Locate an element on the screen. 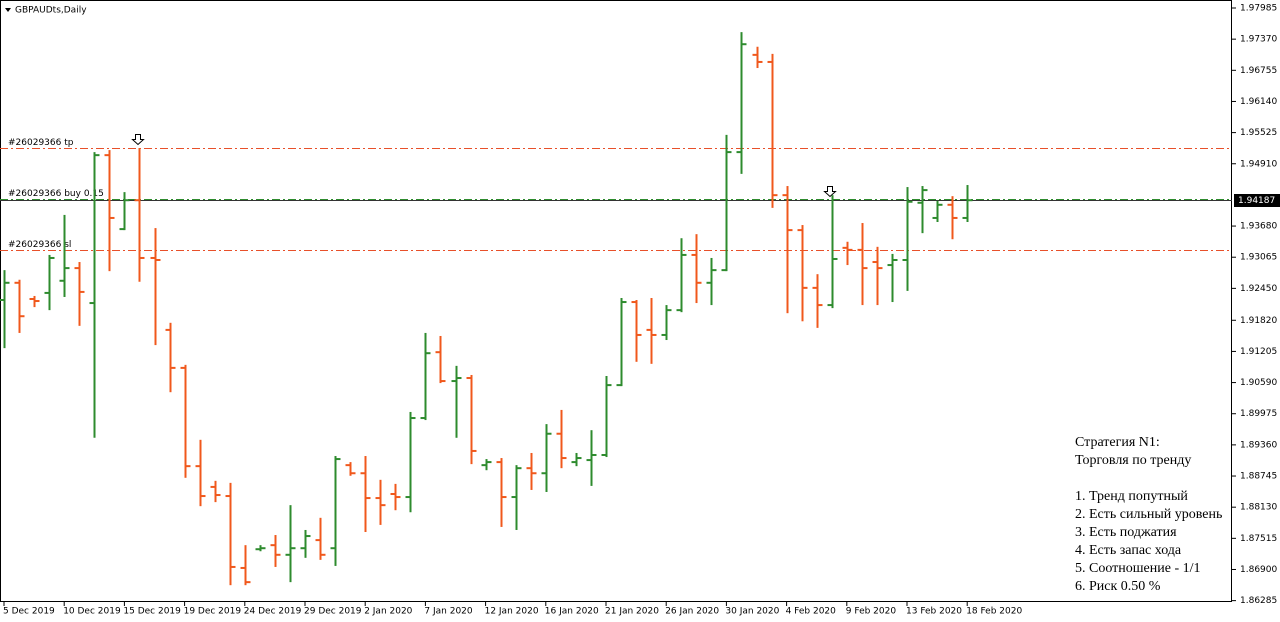  y-tick-label: 1.97370 is located at coordinates (1258, 40).